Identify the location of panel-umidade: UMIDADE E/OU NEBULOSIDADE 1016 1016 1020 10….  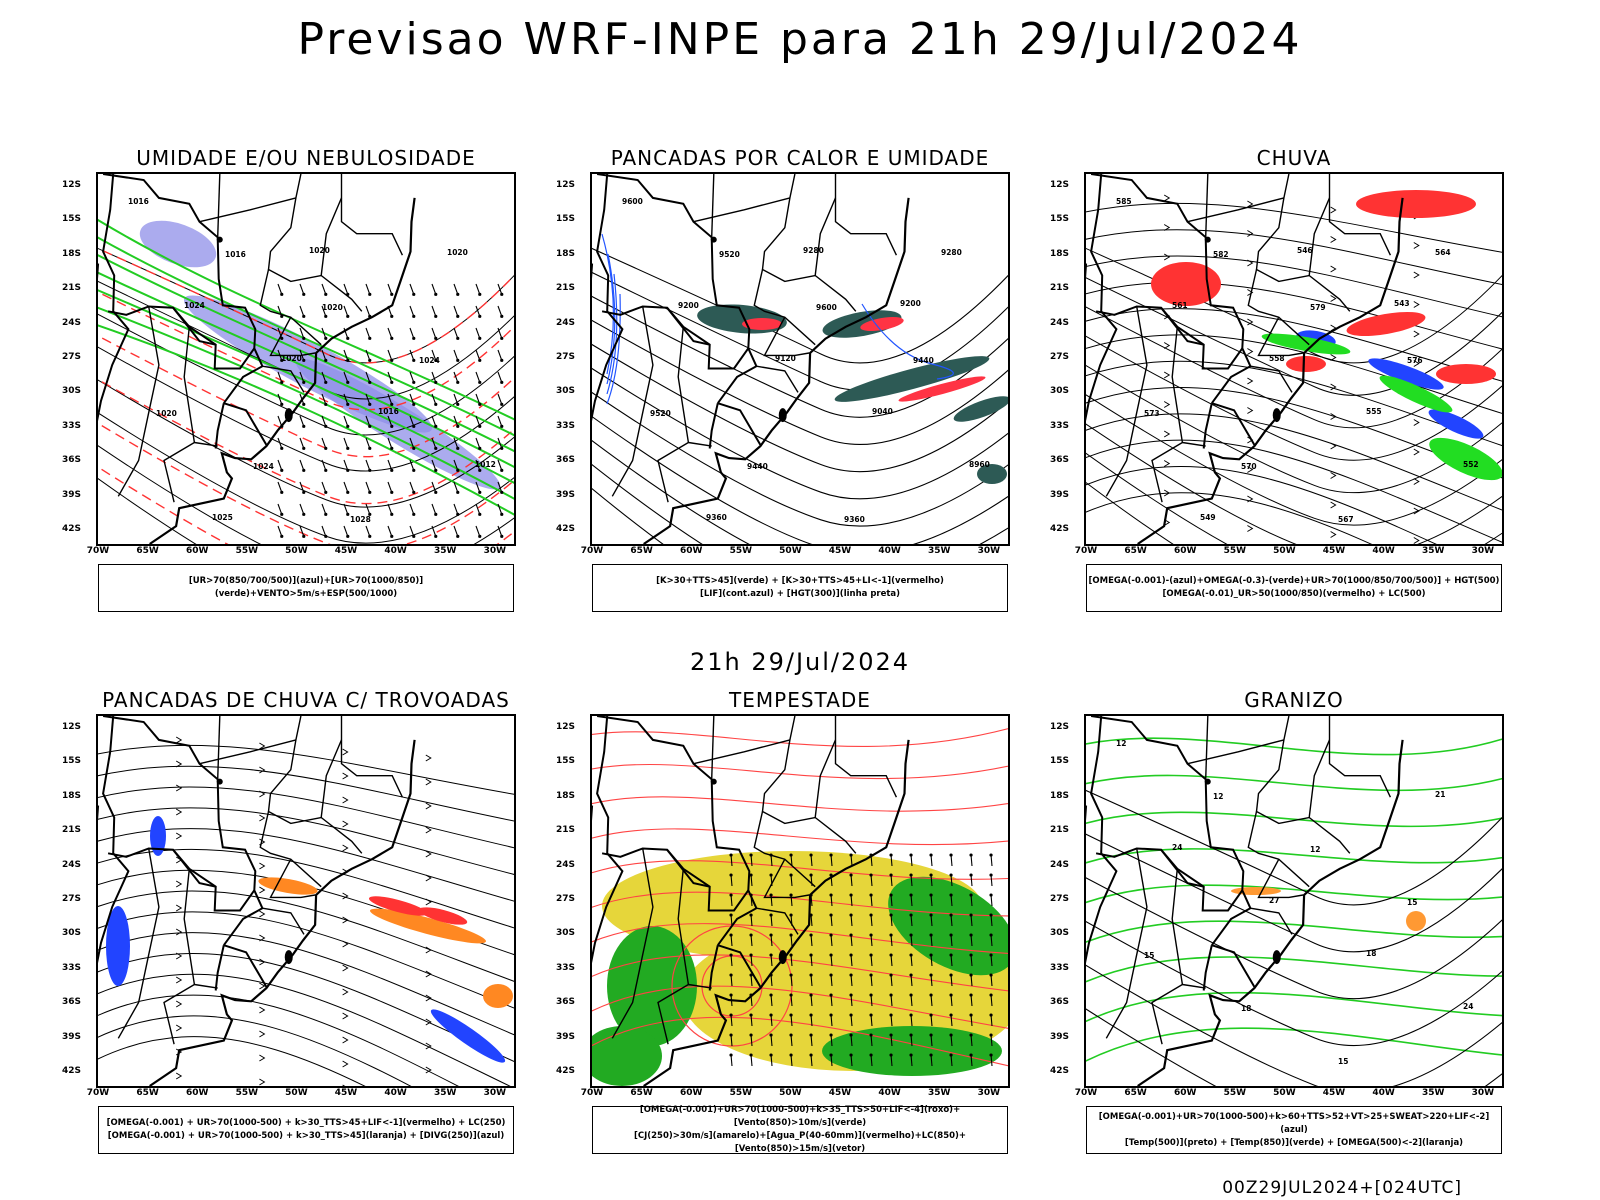
(289, 379).